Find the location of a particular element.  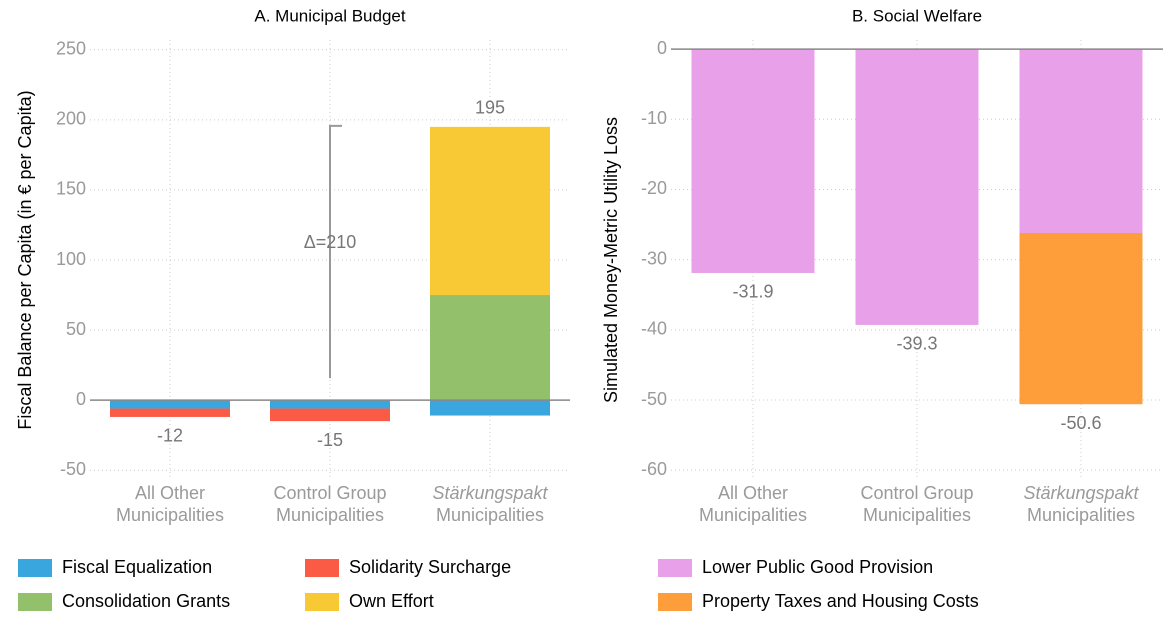

y-tick-label: 150 is located at coordinates (71, 189).